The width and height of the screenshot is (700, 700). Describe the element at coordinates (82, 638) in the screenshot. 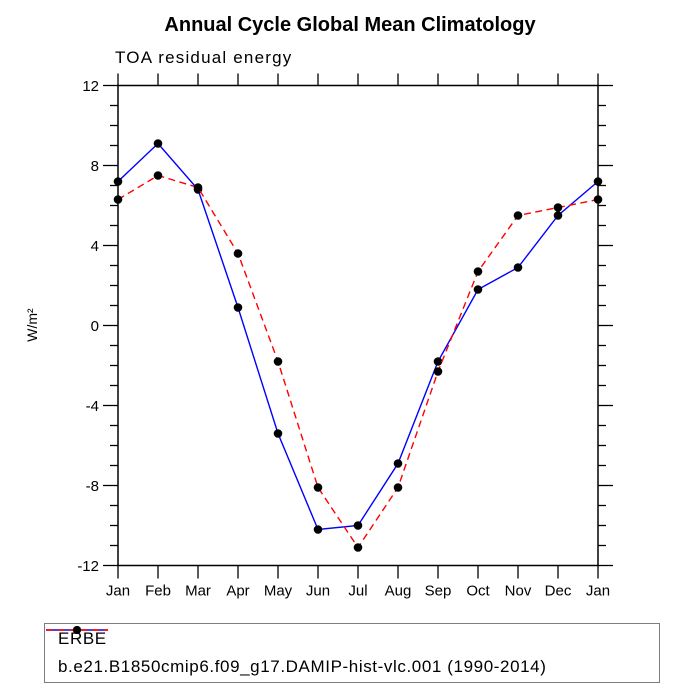

I see `legend-label-erbe: ERBE` at that location.